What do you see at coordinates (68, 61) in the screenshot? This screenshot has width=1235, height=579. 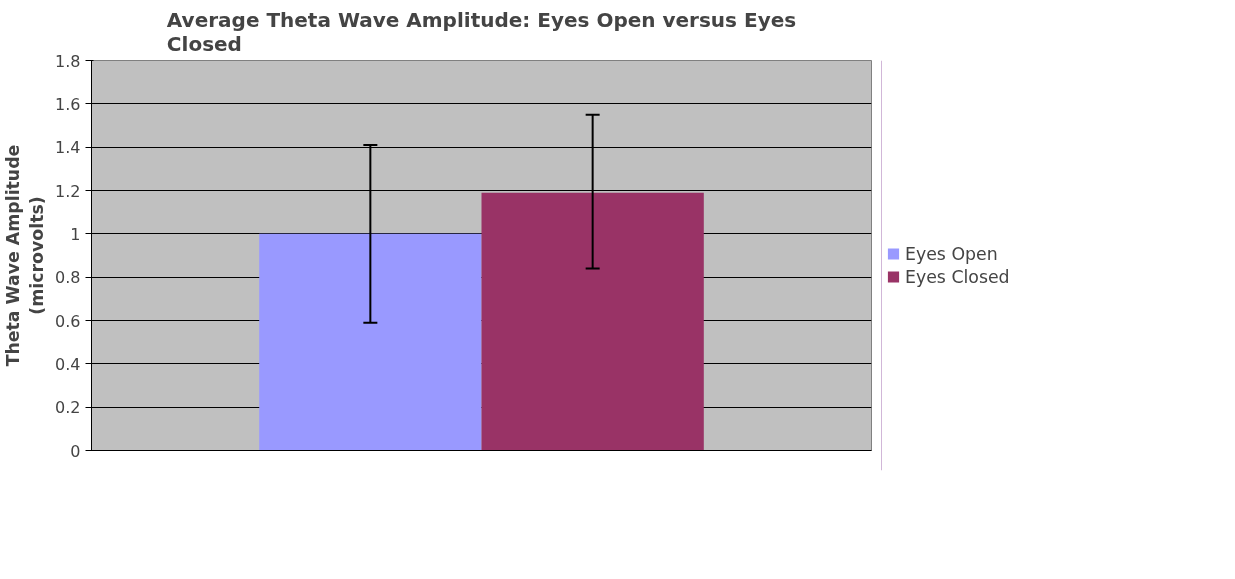 I see `y-tick-label: 1.8` at bounding box center [68, 61].